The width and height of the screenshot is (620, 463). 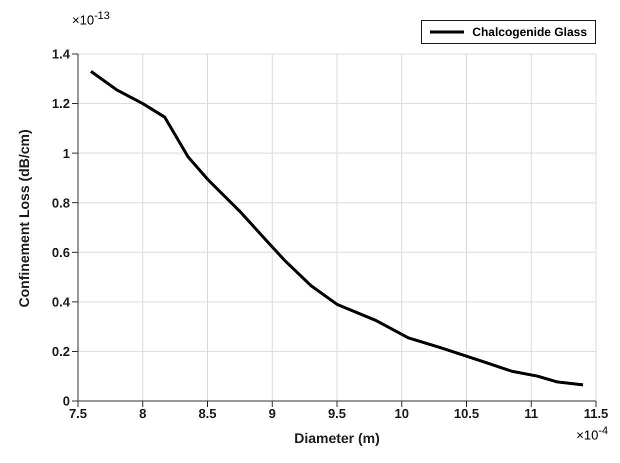 What do you see at coordinates (91, 19) in the screenshot?
I see `text: ×10$^{-13}$` at bounding box center [91, 19].